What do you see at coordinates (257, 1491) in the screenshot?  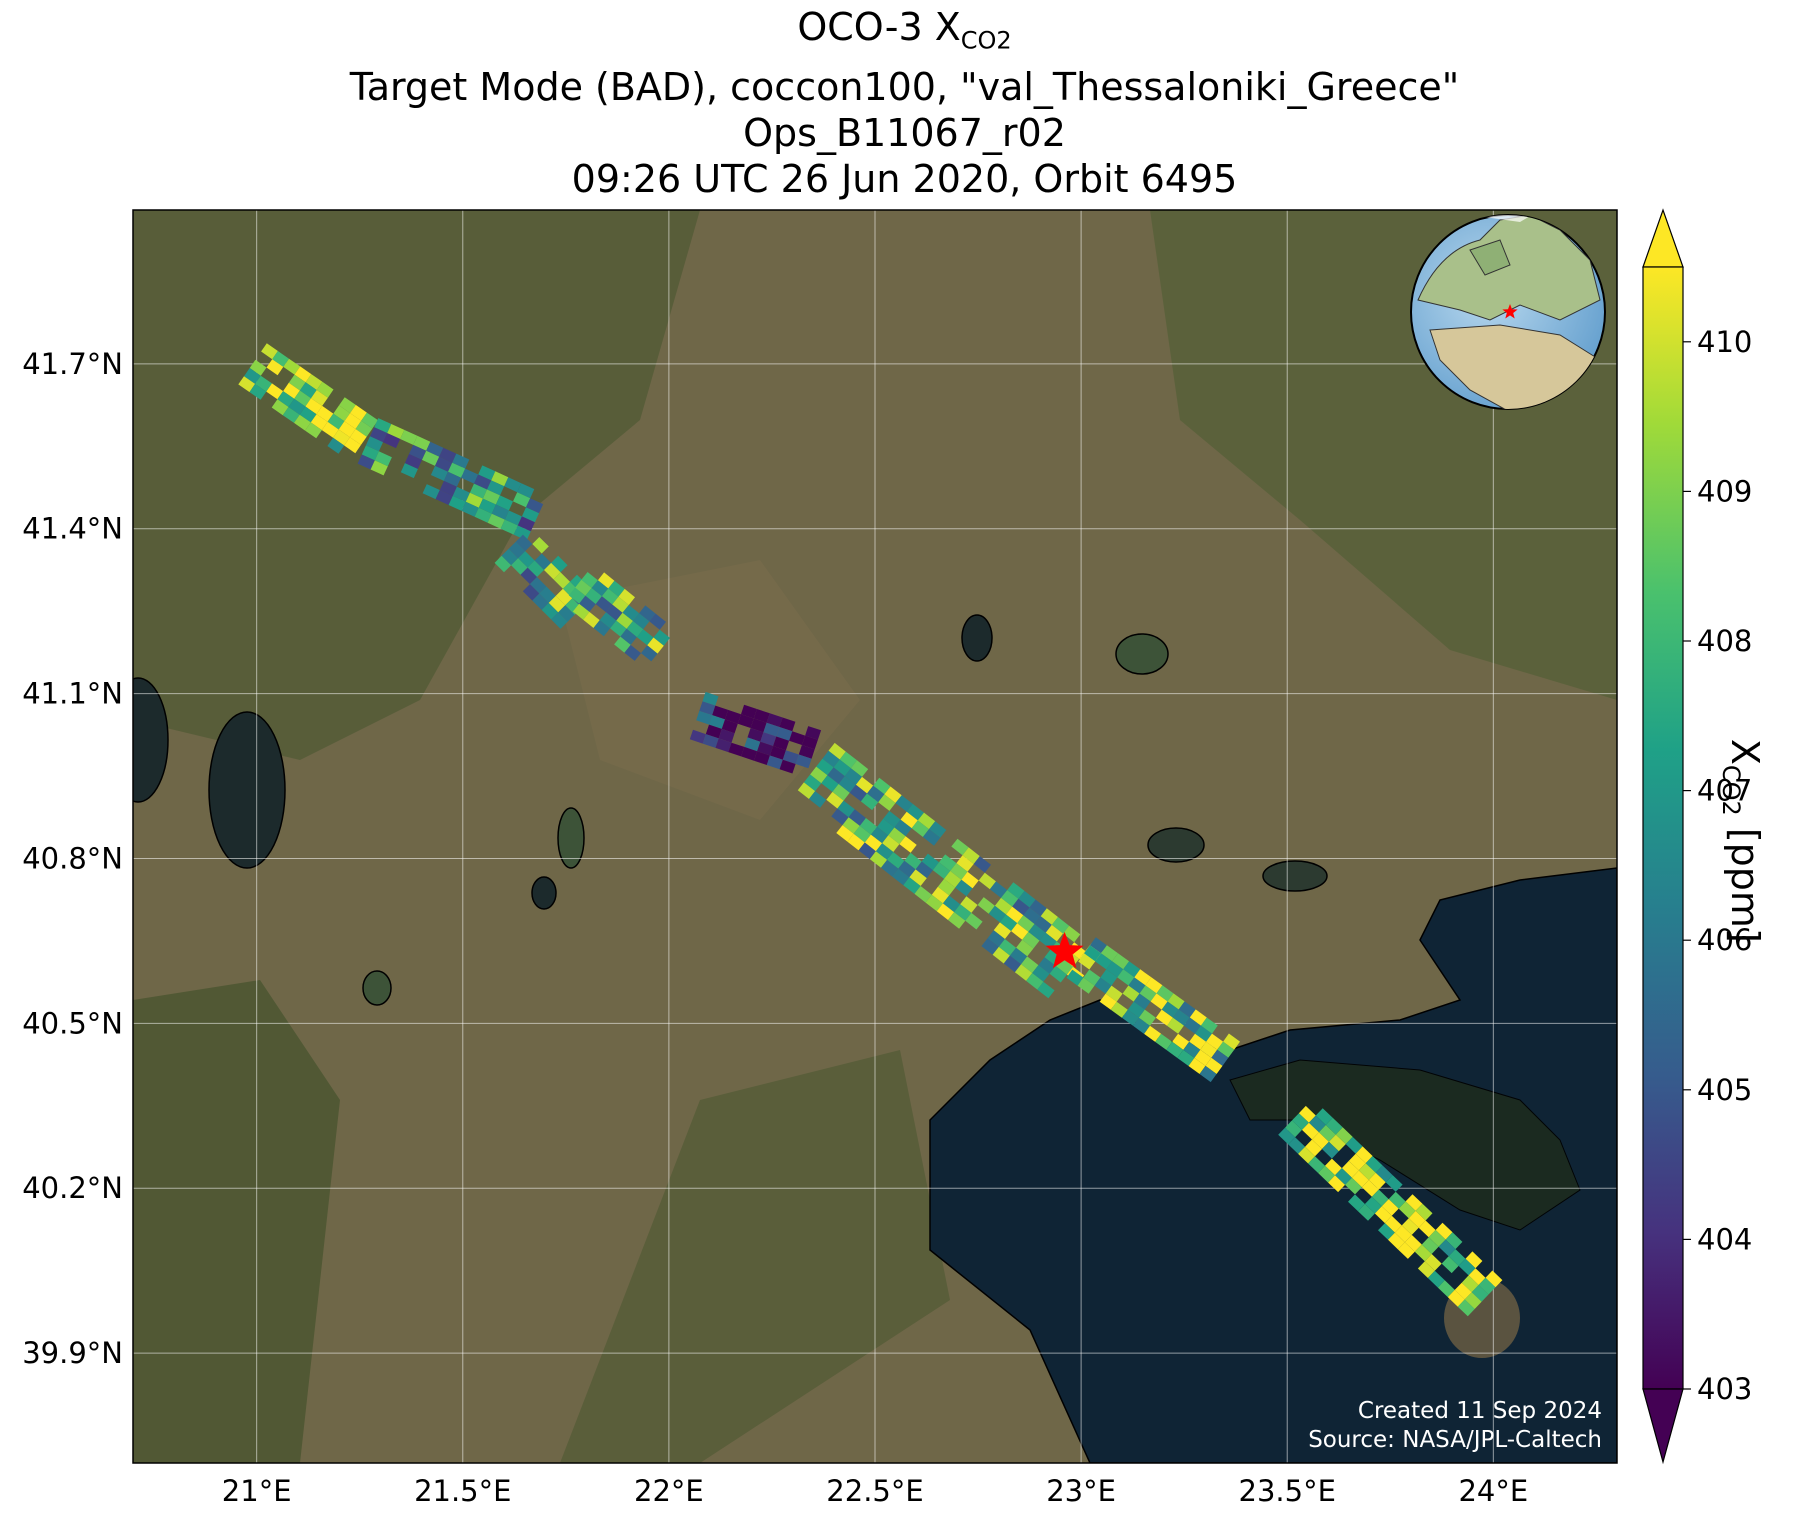 I see `longitude-tick-label: 21°E` at bounding box center [257, 1491].